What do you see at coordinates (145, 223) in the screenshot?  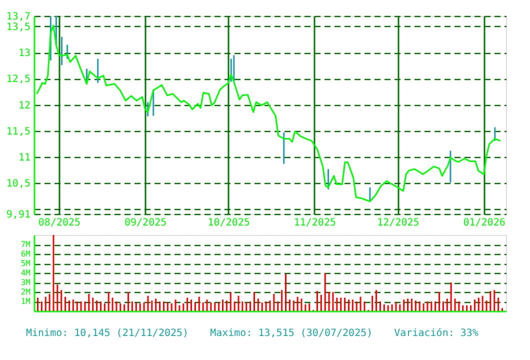 I see `x-tick-label: 09/2025` at bounding box center [145, 223].